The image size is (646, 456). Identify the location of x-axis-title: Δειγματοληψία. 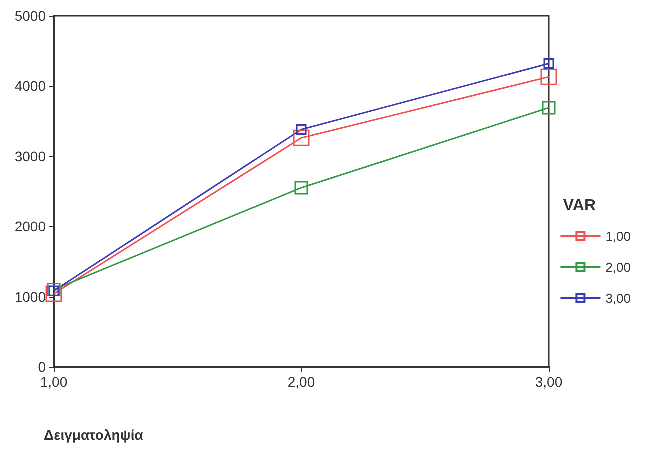
(94, 435).